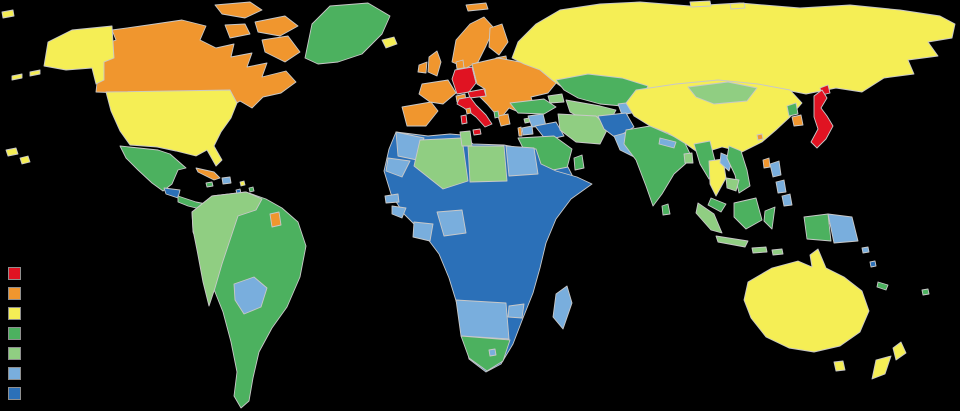 Image resolution: width=960 pixels, height=411 pixels. Describe the element at coordinates (873, 264) in the screenshot. I see `region-vanuatu` at that location.